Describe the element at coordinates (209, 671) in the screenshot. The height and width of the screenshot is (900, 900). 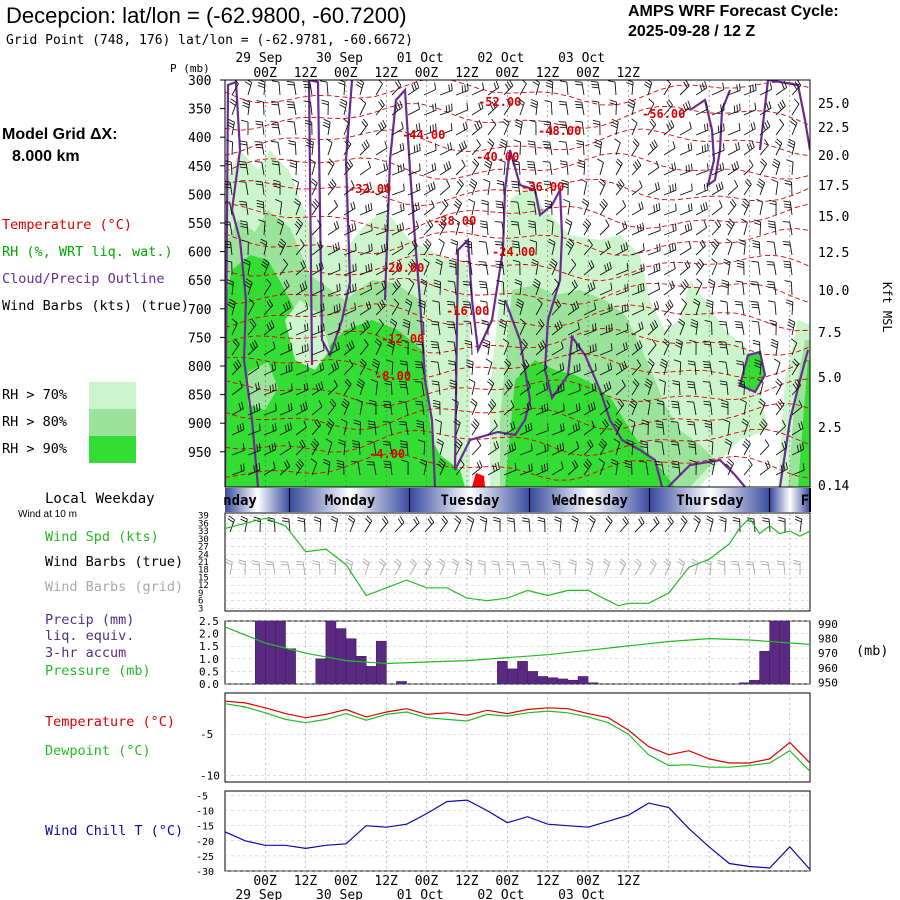
I see `precip-tick-label: 0.5` at that location.